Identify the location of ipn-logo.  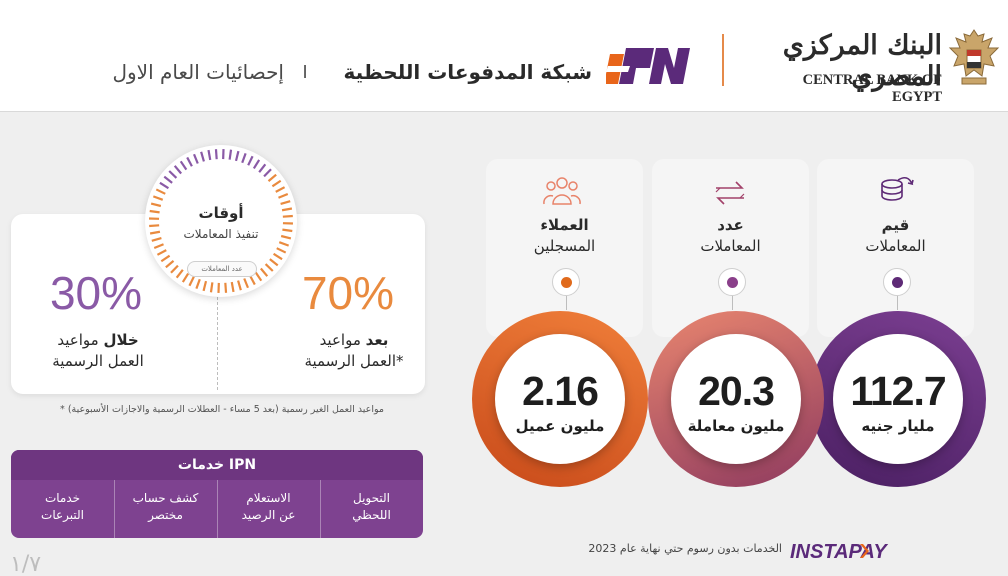
(648, 66).